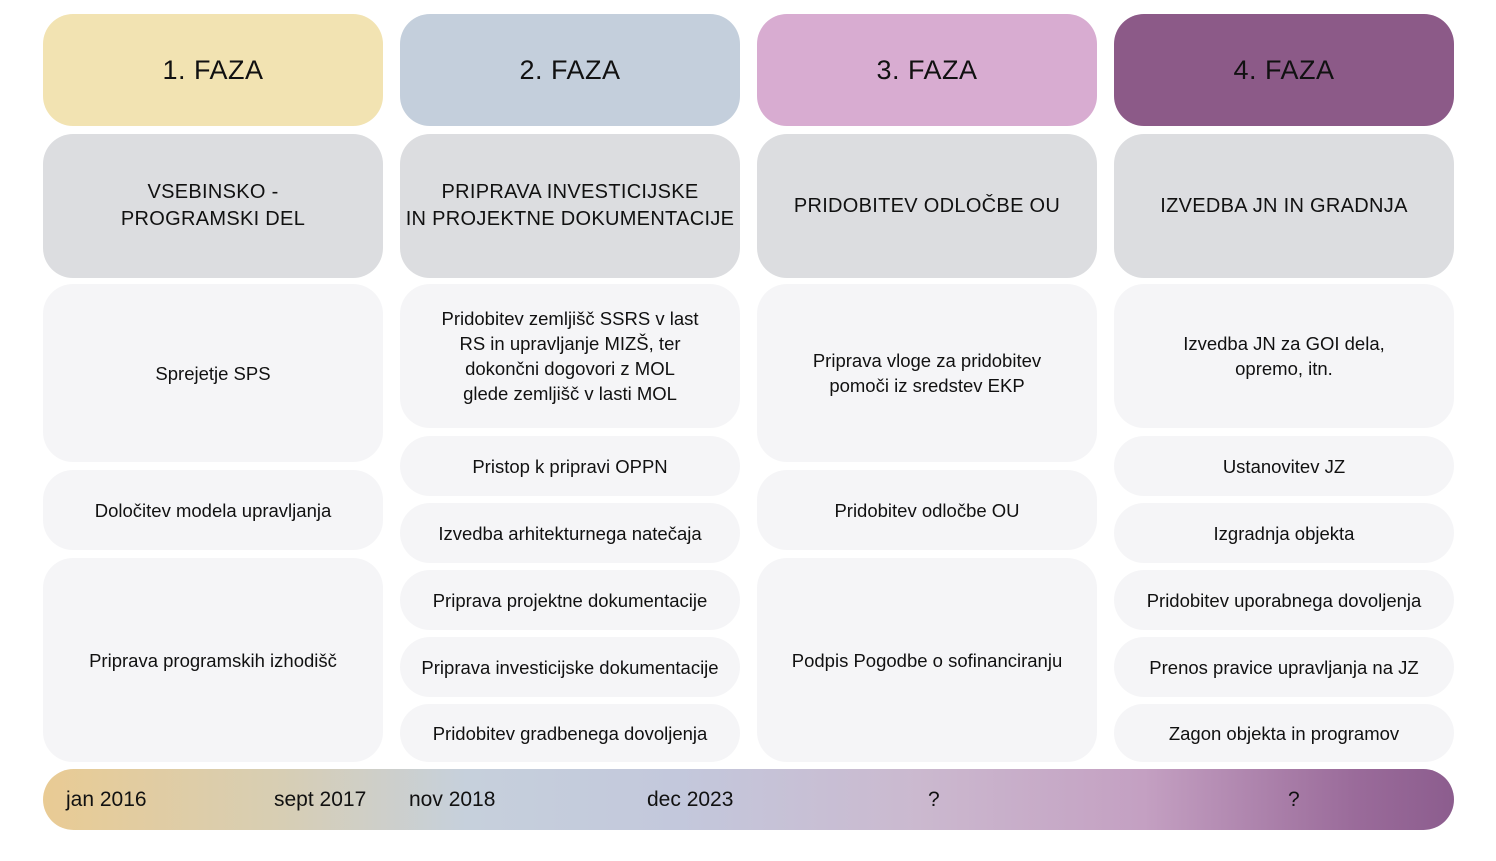 The height and width of the screenshot is (861, 1496). What do you see at coordinates (927, 206) in the screenshot?
I see `phase-3-header: PRIDOBITEV ODLOČBE OU` at bounding box center [927, 206].